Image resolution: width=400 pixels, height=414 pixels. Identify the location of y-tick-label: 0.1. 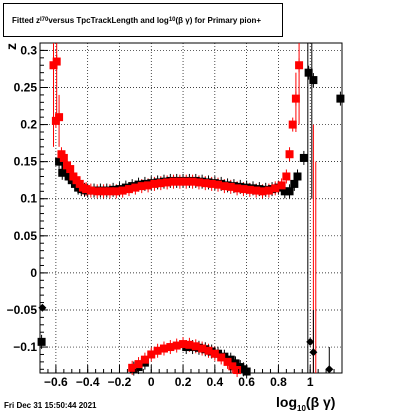
(28, 199).